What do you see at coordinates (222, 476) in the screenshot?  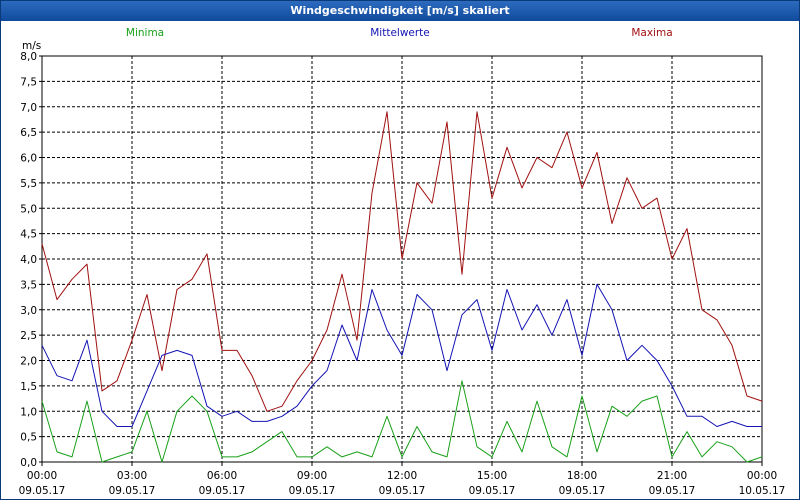 I see `x-tick-time-label: 06:00` at bounding box center [222, 476].